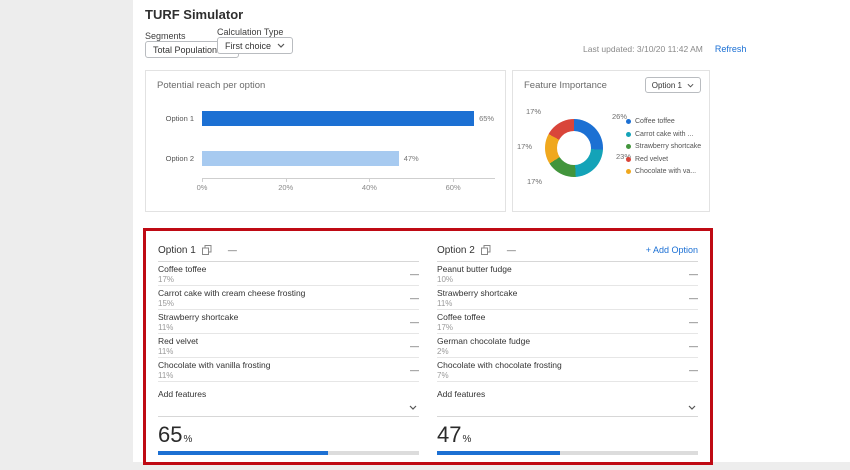  I want to click on reach-value: 47, so click(449, 434).